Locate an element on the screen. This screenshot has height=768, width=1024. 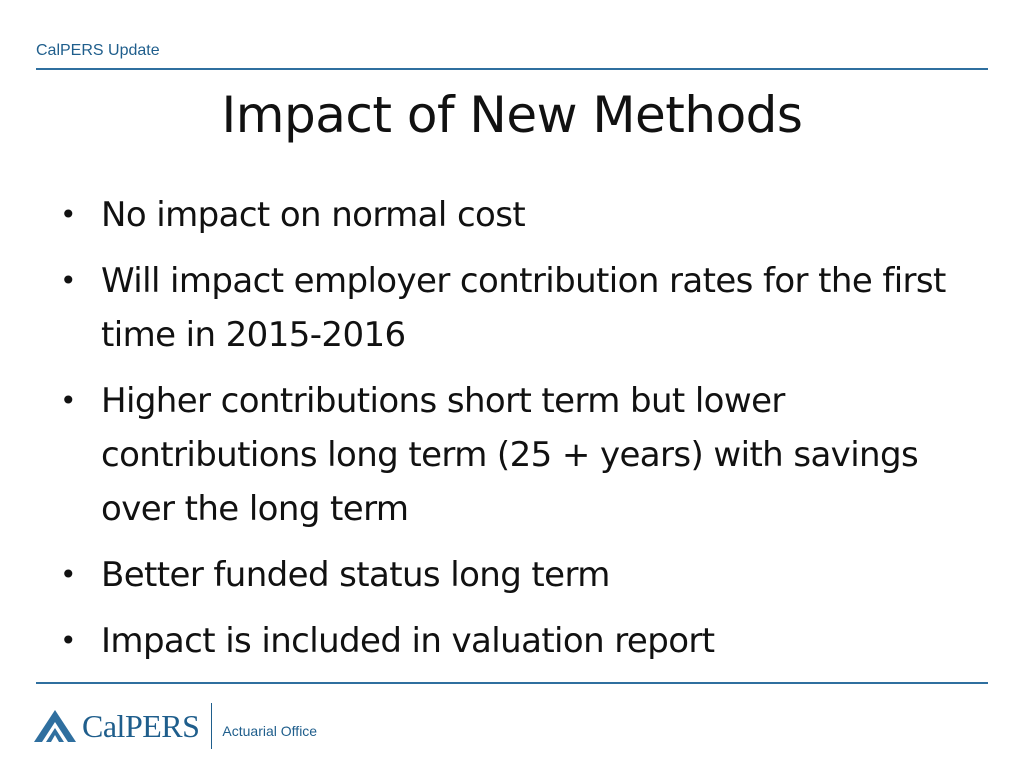
logo-divider is located at coordinates (212, 726).